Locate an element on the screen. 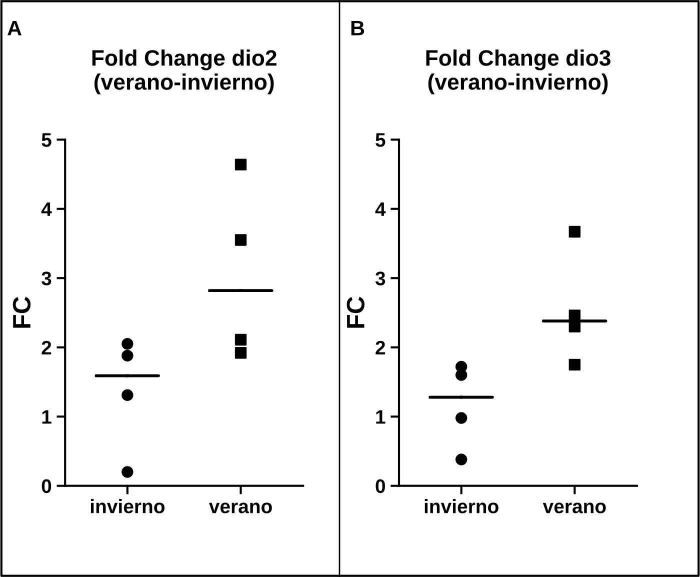  text: B is located at coordinates (357, 28).